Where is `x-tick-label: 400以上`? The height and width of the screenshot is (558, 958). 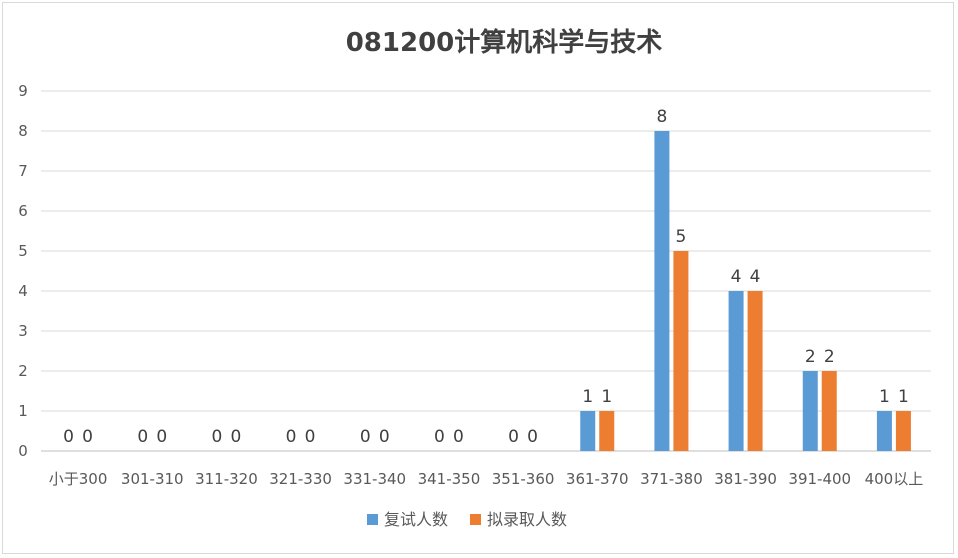
x-tick-label: 400以上 is located at coordinates (894, 479).